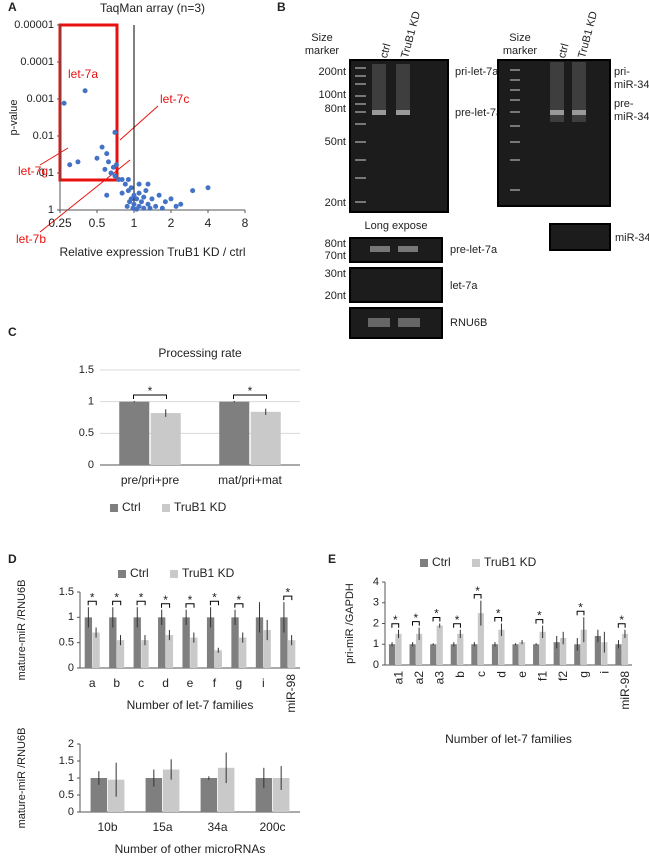 The width and height of the screenshot is (649, 860). Describe the element at coordinates (479, 113) in the screenshot. I see `band-label: pre-let-7a` at that location.